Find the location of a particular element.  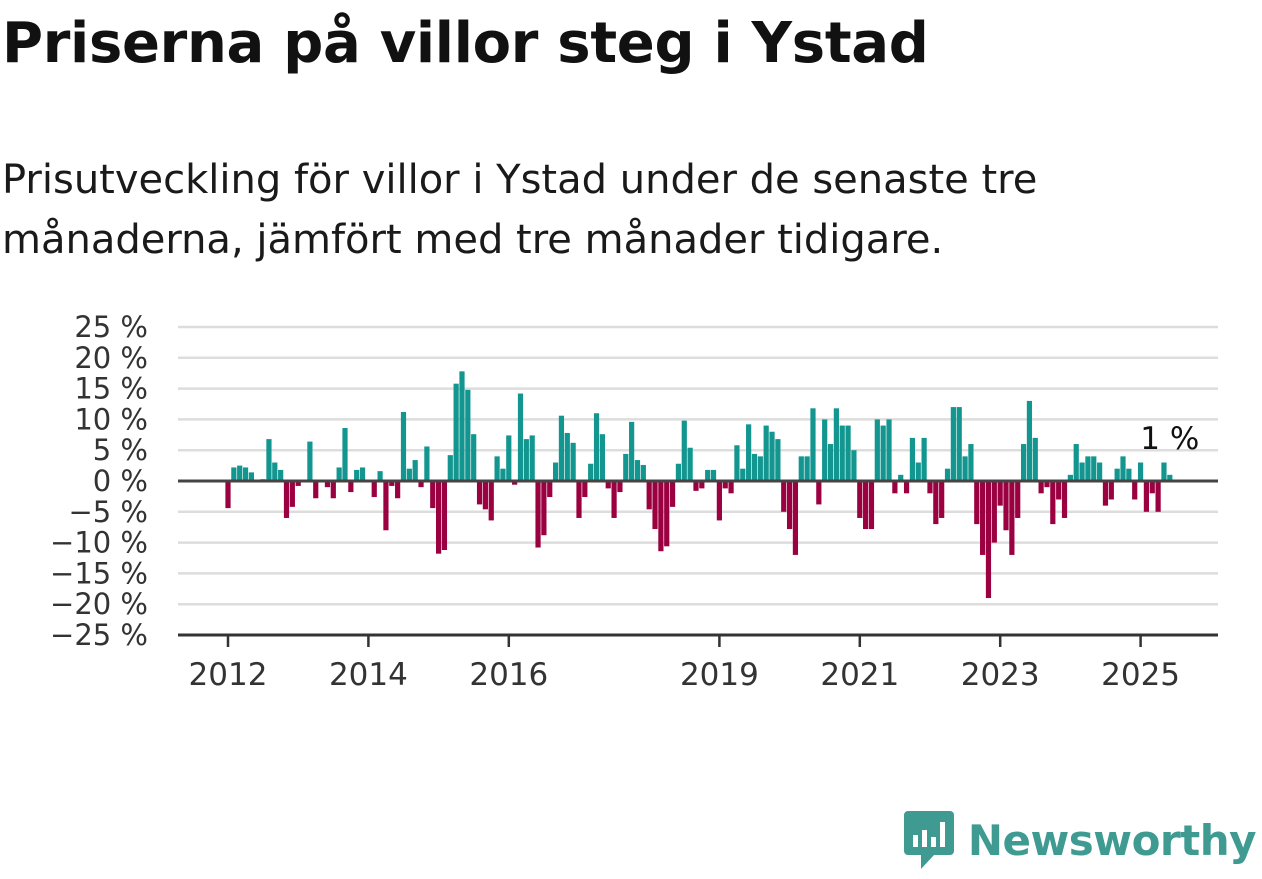

y-tick-label: 20 % is located at coordinates (111, 358).